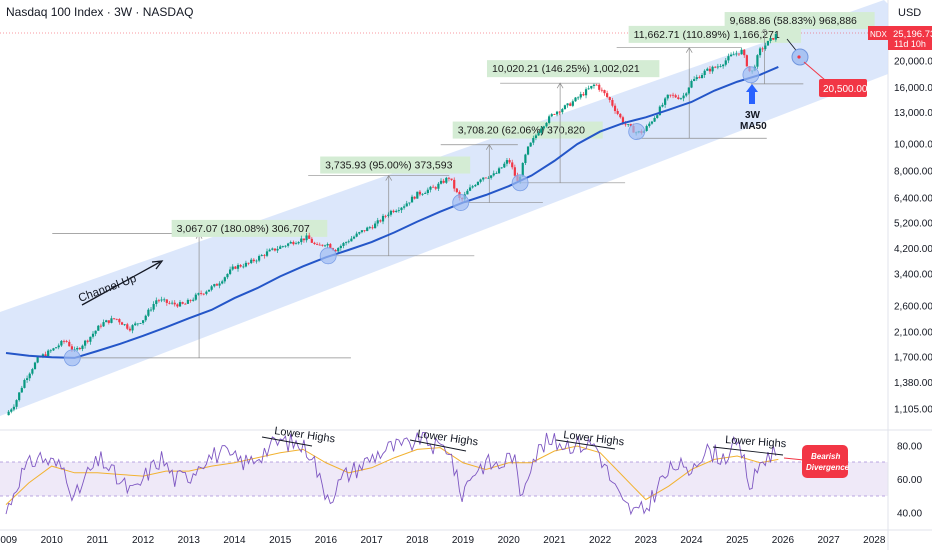  I want to click on target-badge, so click(843, 88).